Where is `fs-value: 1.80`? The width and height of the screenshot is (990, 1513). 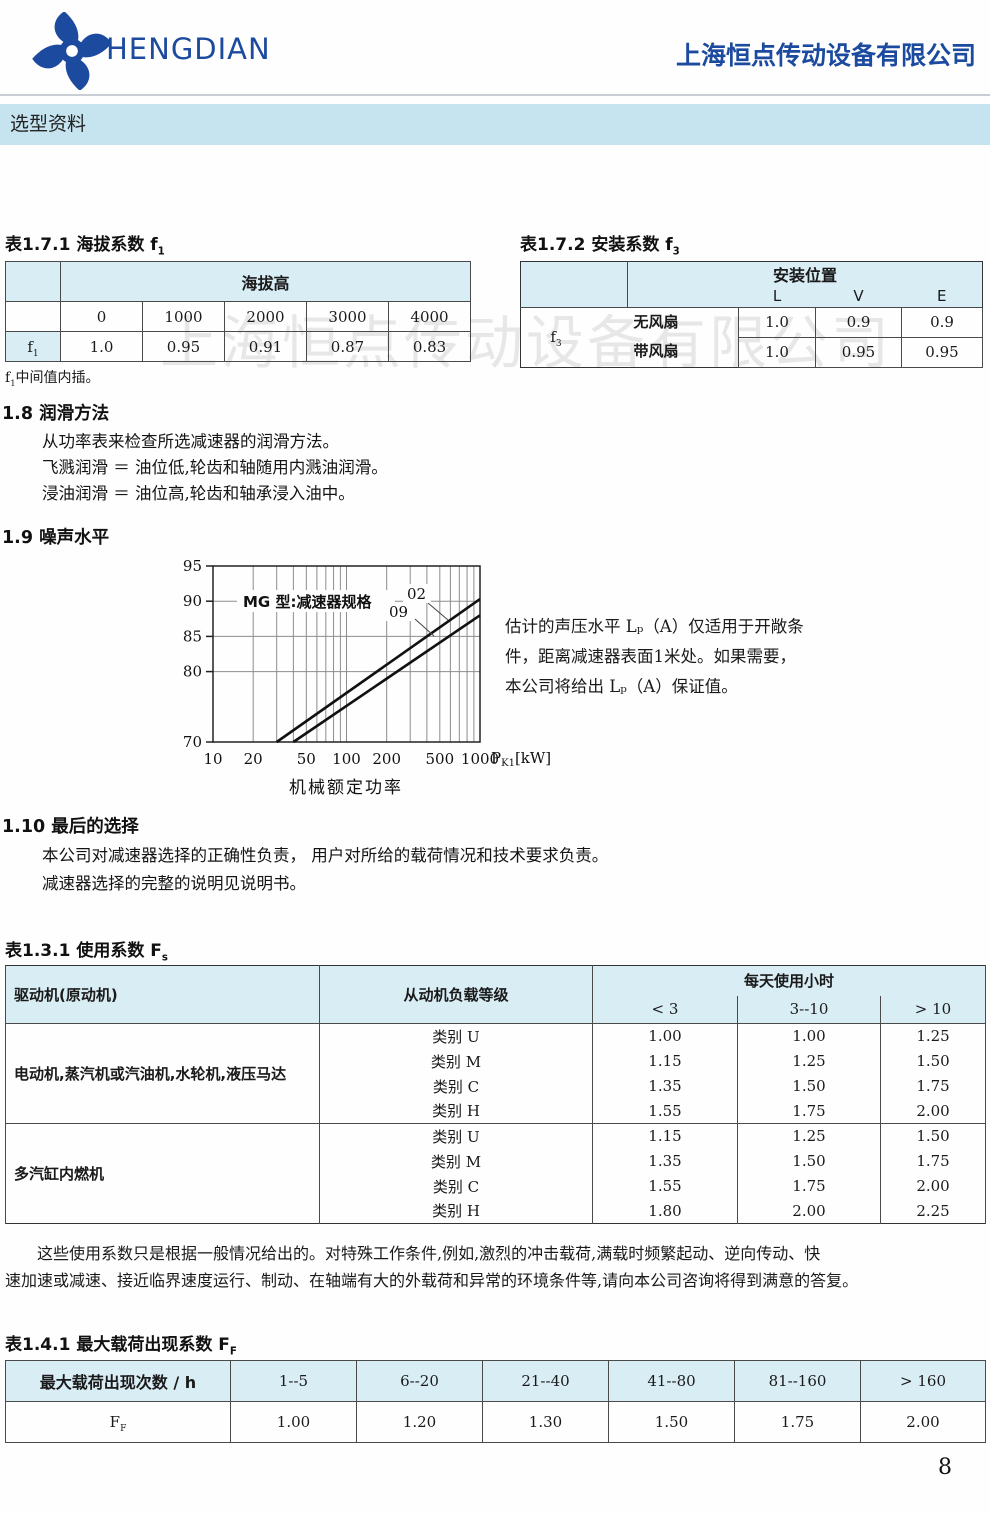 fs-value: 1.80 is located at coordinates (665, 1211).